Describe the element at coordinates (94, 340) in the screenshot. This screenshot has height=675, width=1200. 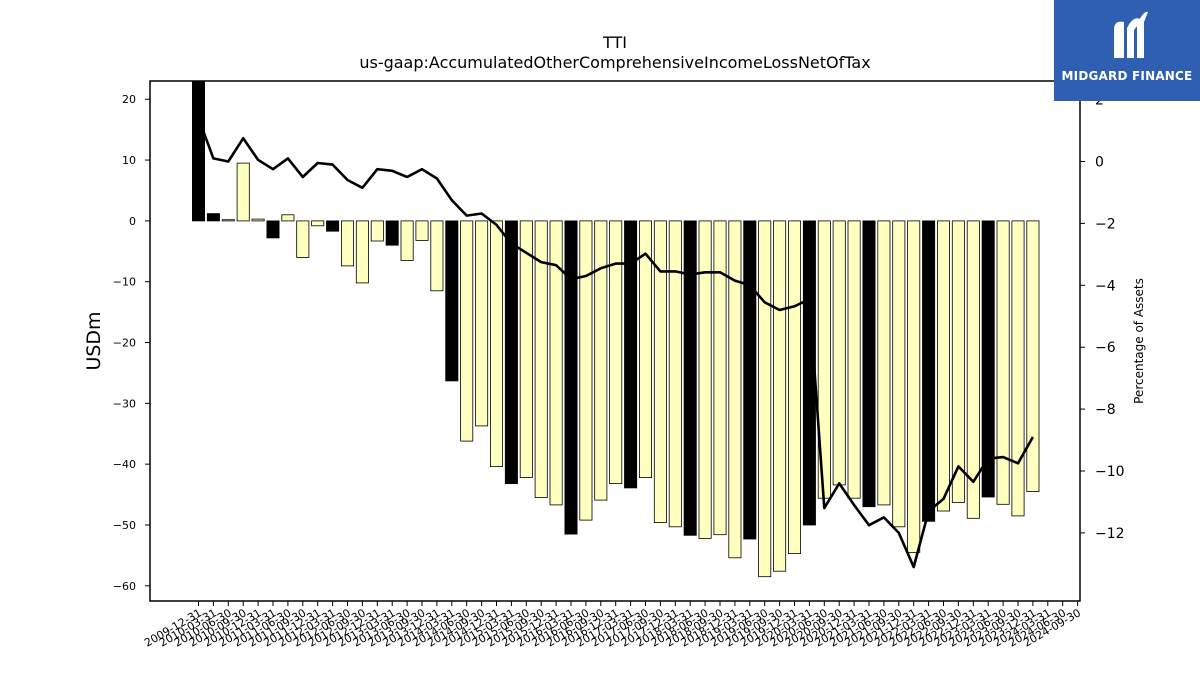
I see `y-axis-label: USDm` at that location.